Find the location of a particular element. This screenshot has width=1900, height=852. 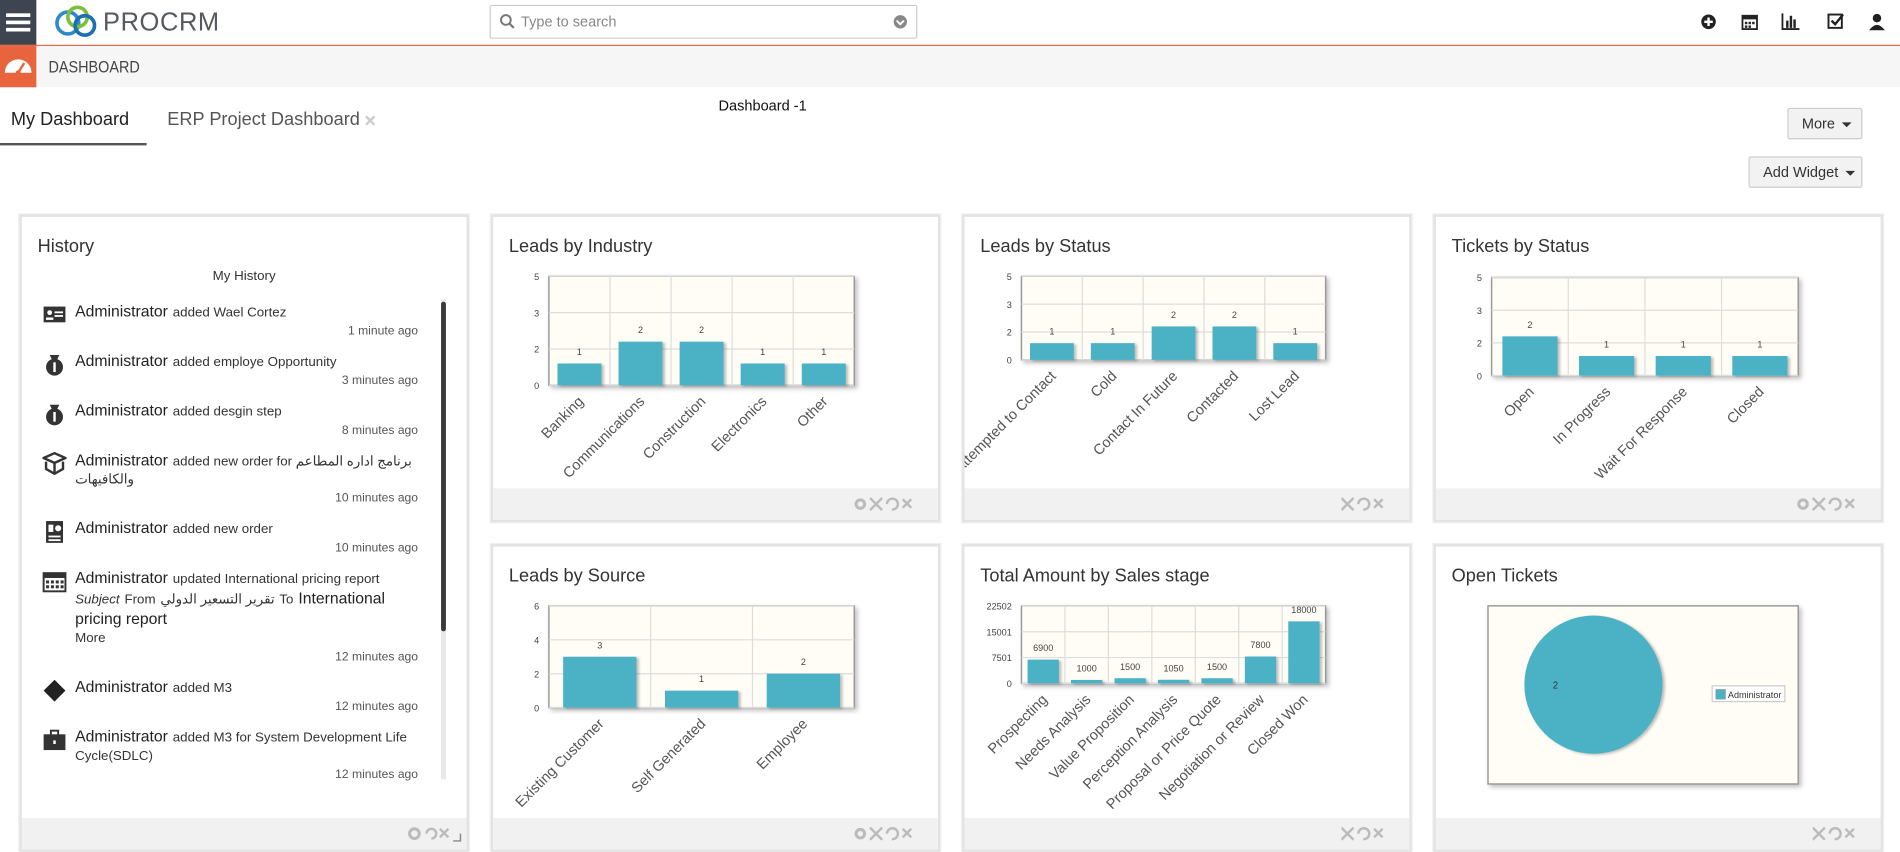

add-icon is located at coordinates (1708, 21).